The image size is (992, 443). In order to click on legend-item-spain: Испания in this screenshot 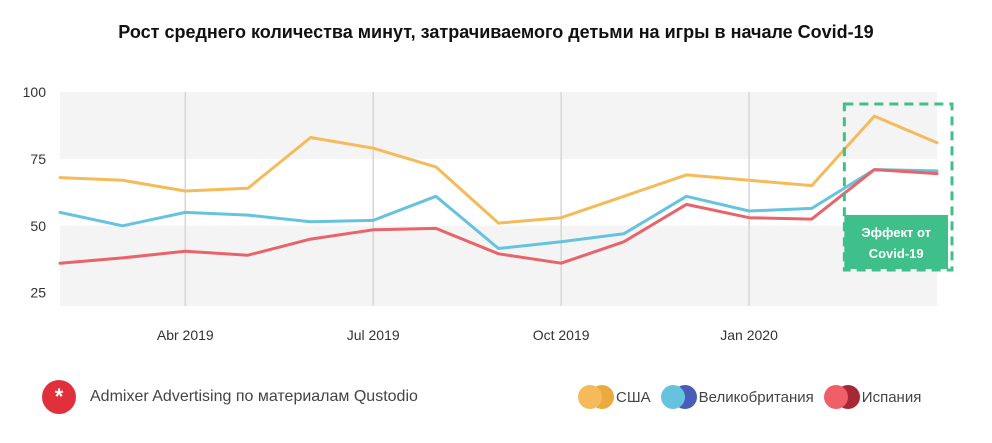, I will do `click(872, 397)`.